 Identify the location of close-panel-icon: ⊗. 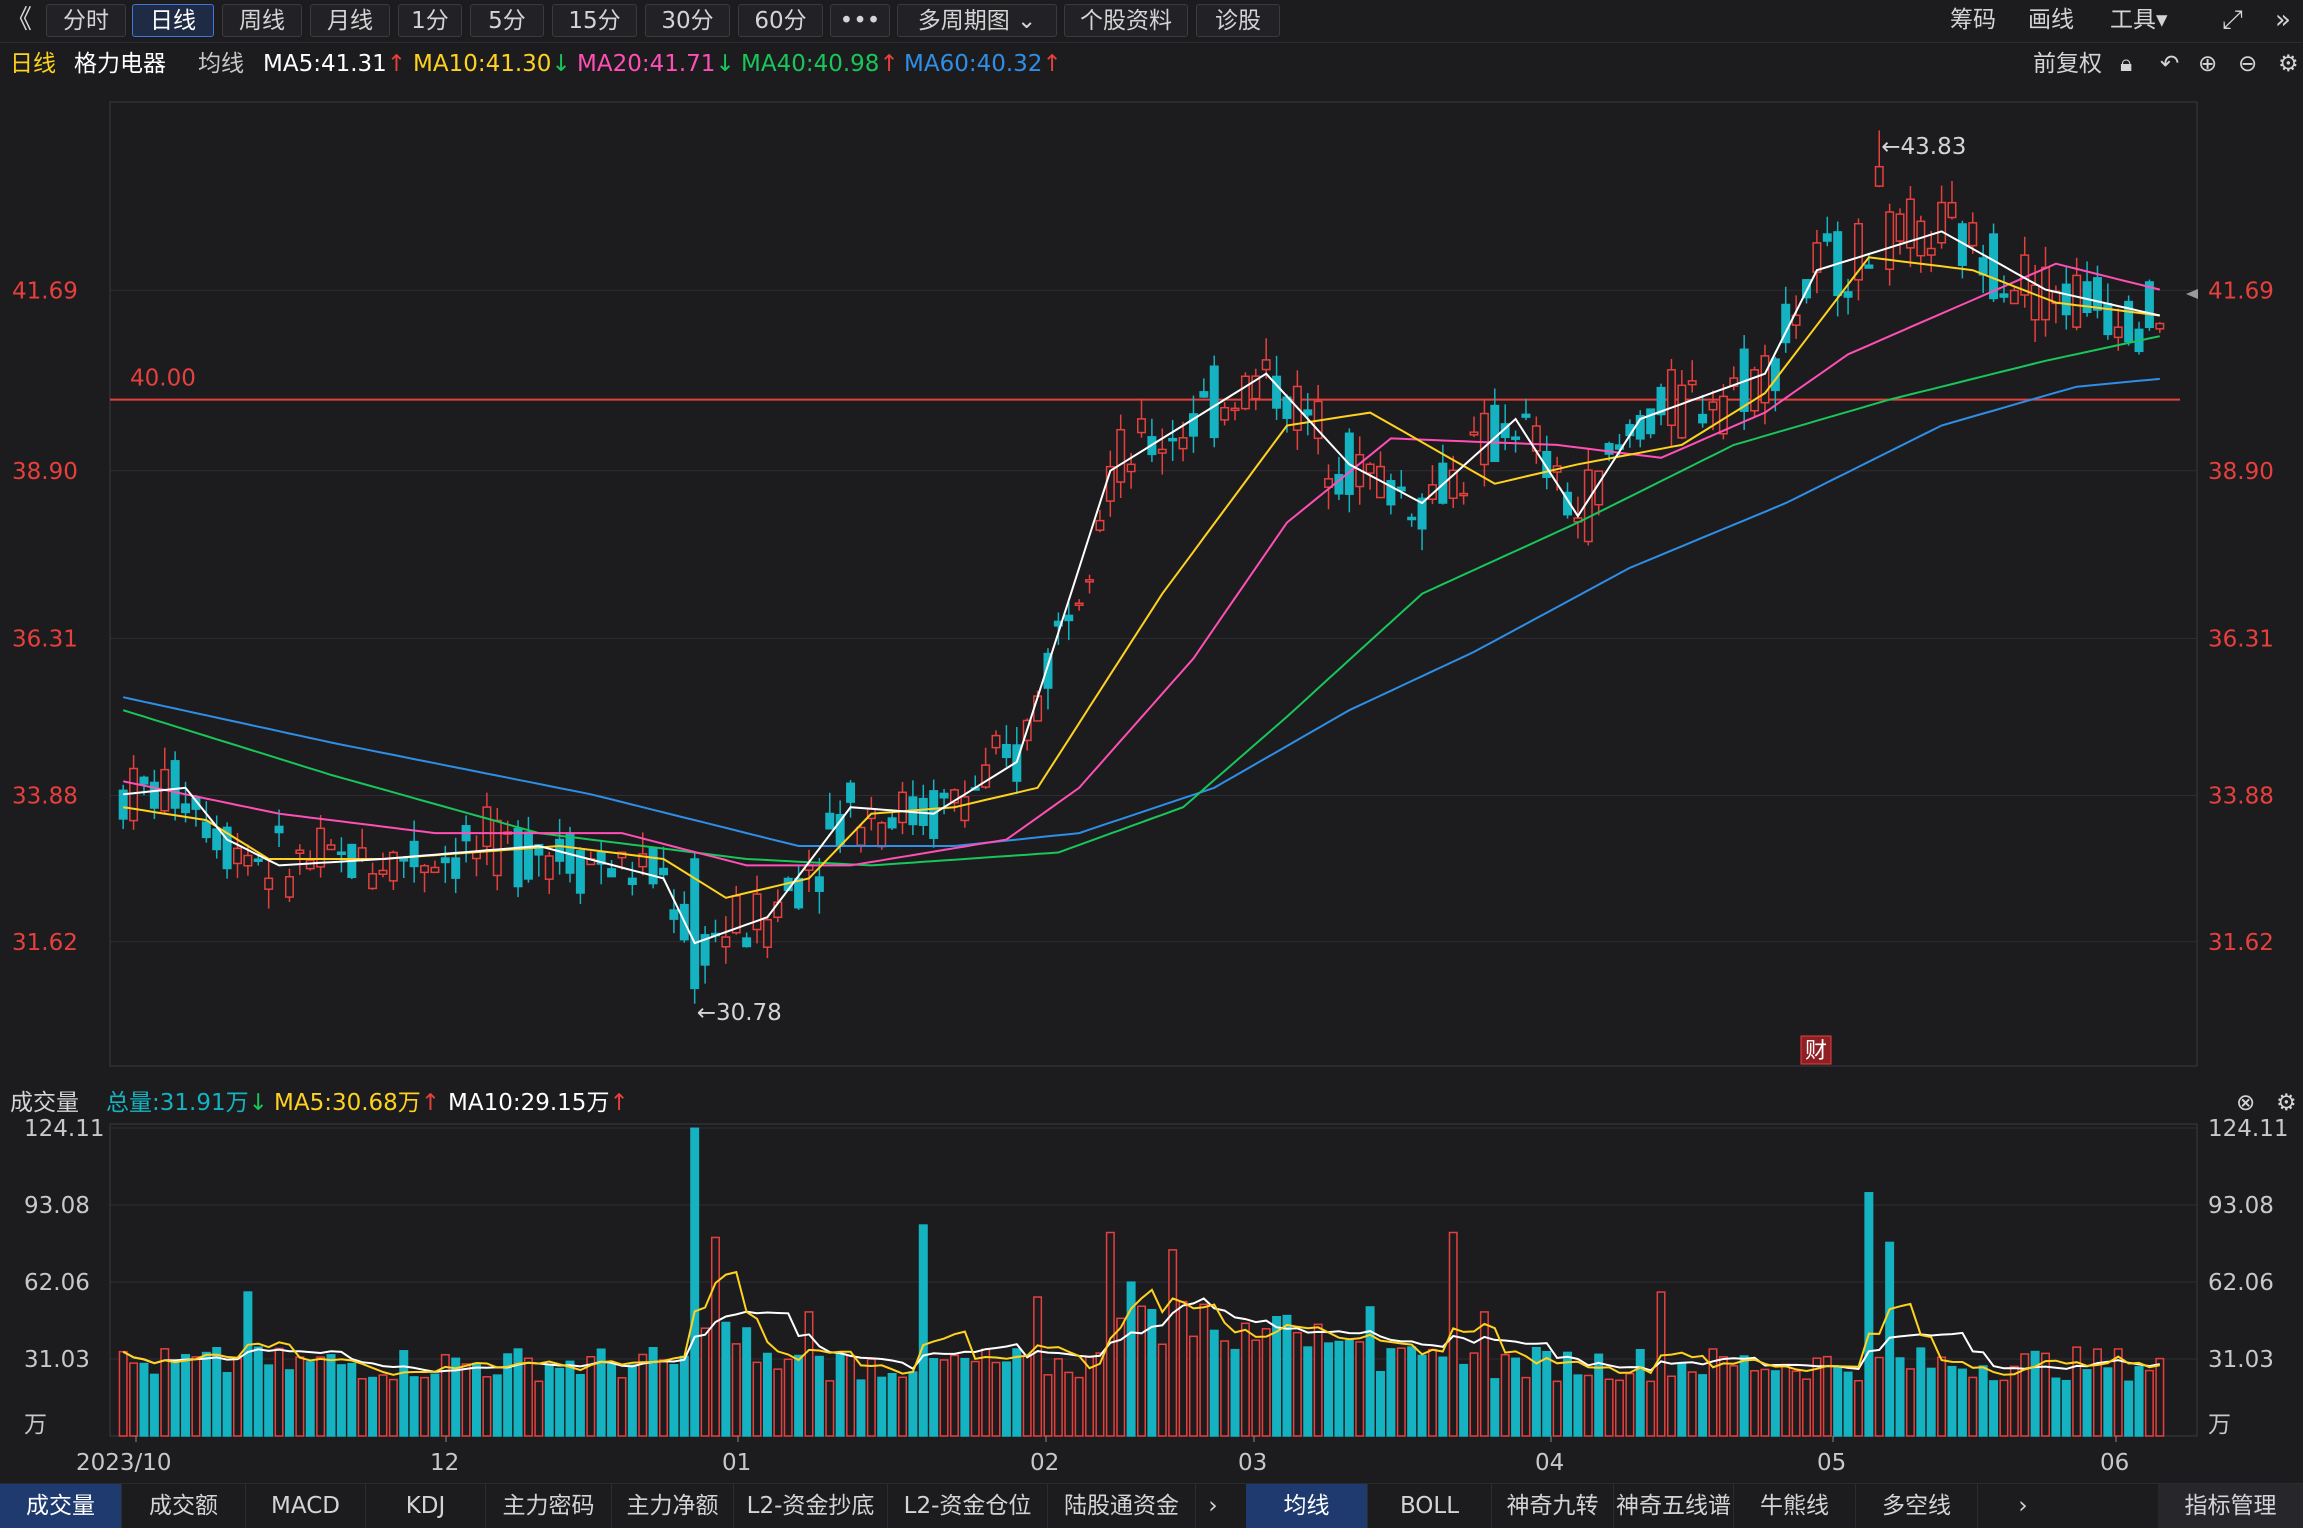
(2246, 1103).